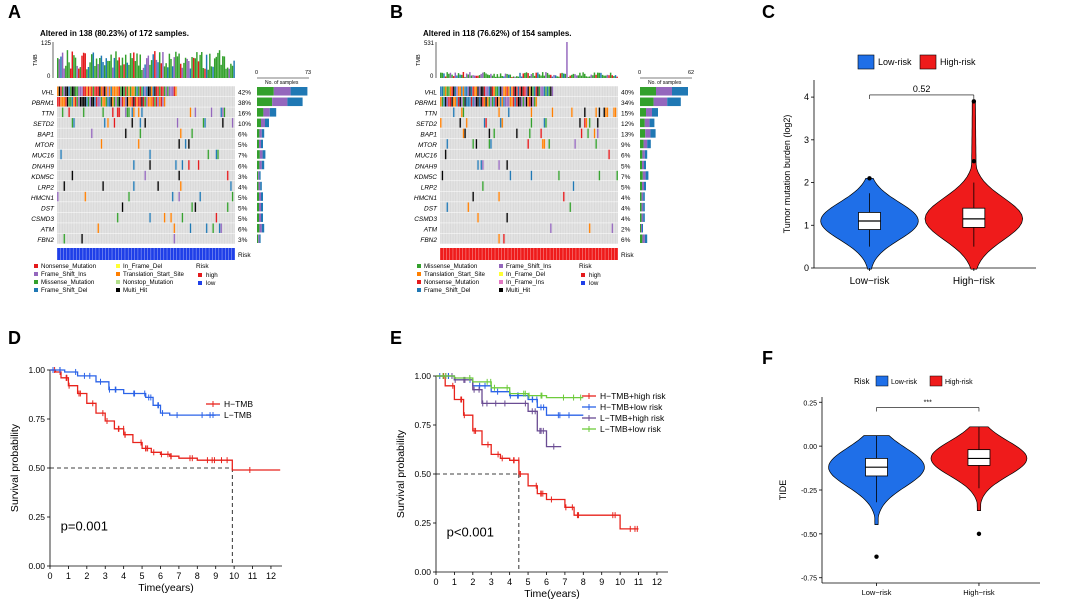 This screenshot has width=1065, height=608. What do you see at coordinates (36, 468) in the screenshot?
I see `y-tick-label: 0.50` at bounding box center [36, 468].